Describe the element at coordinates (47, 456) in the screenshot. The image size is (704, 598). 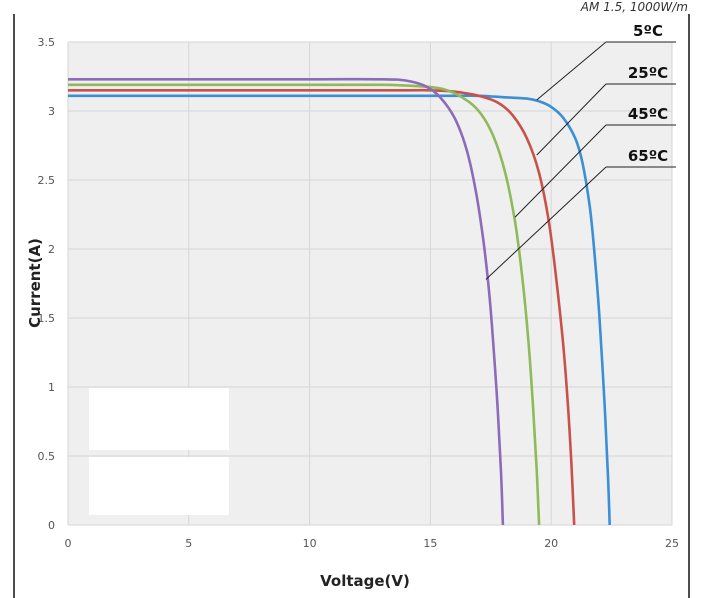
I see `y-tick-label: 0.5` at that location.